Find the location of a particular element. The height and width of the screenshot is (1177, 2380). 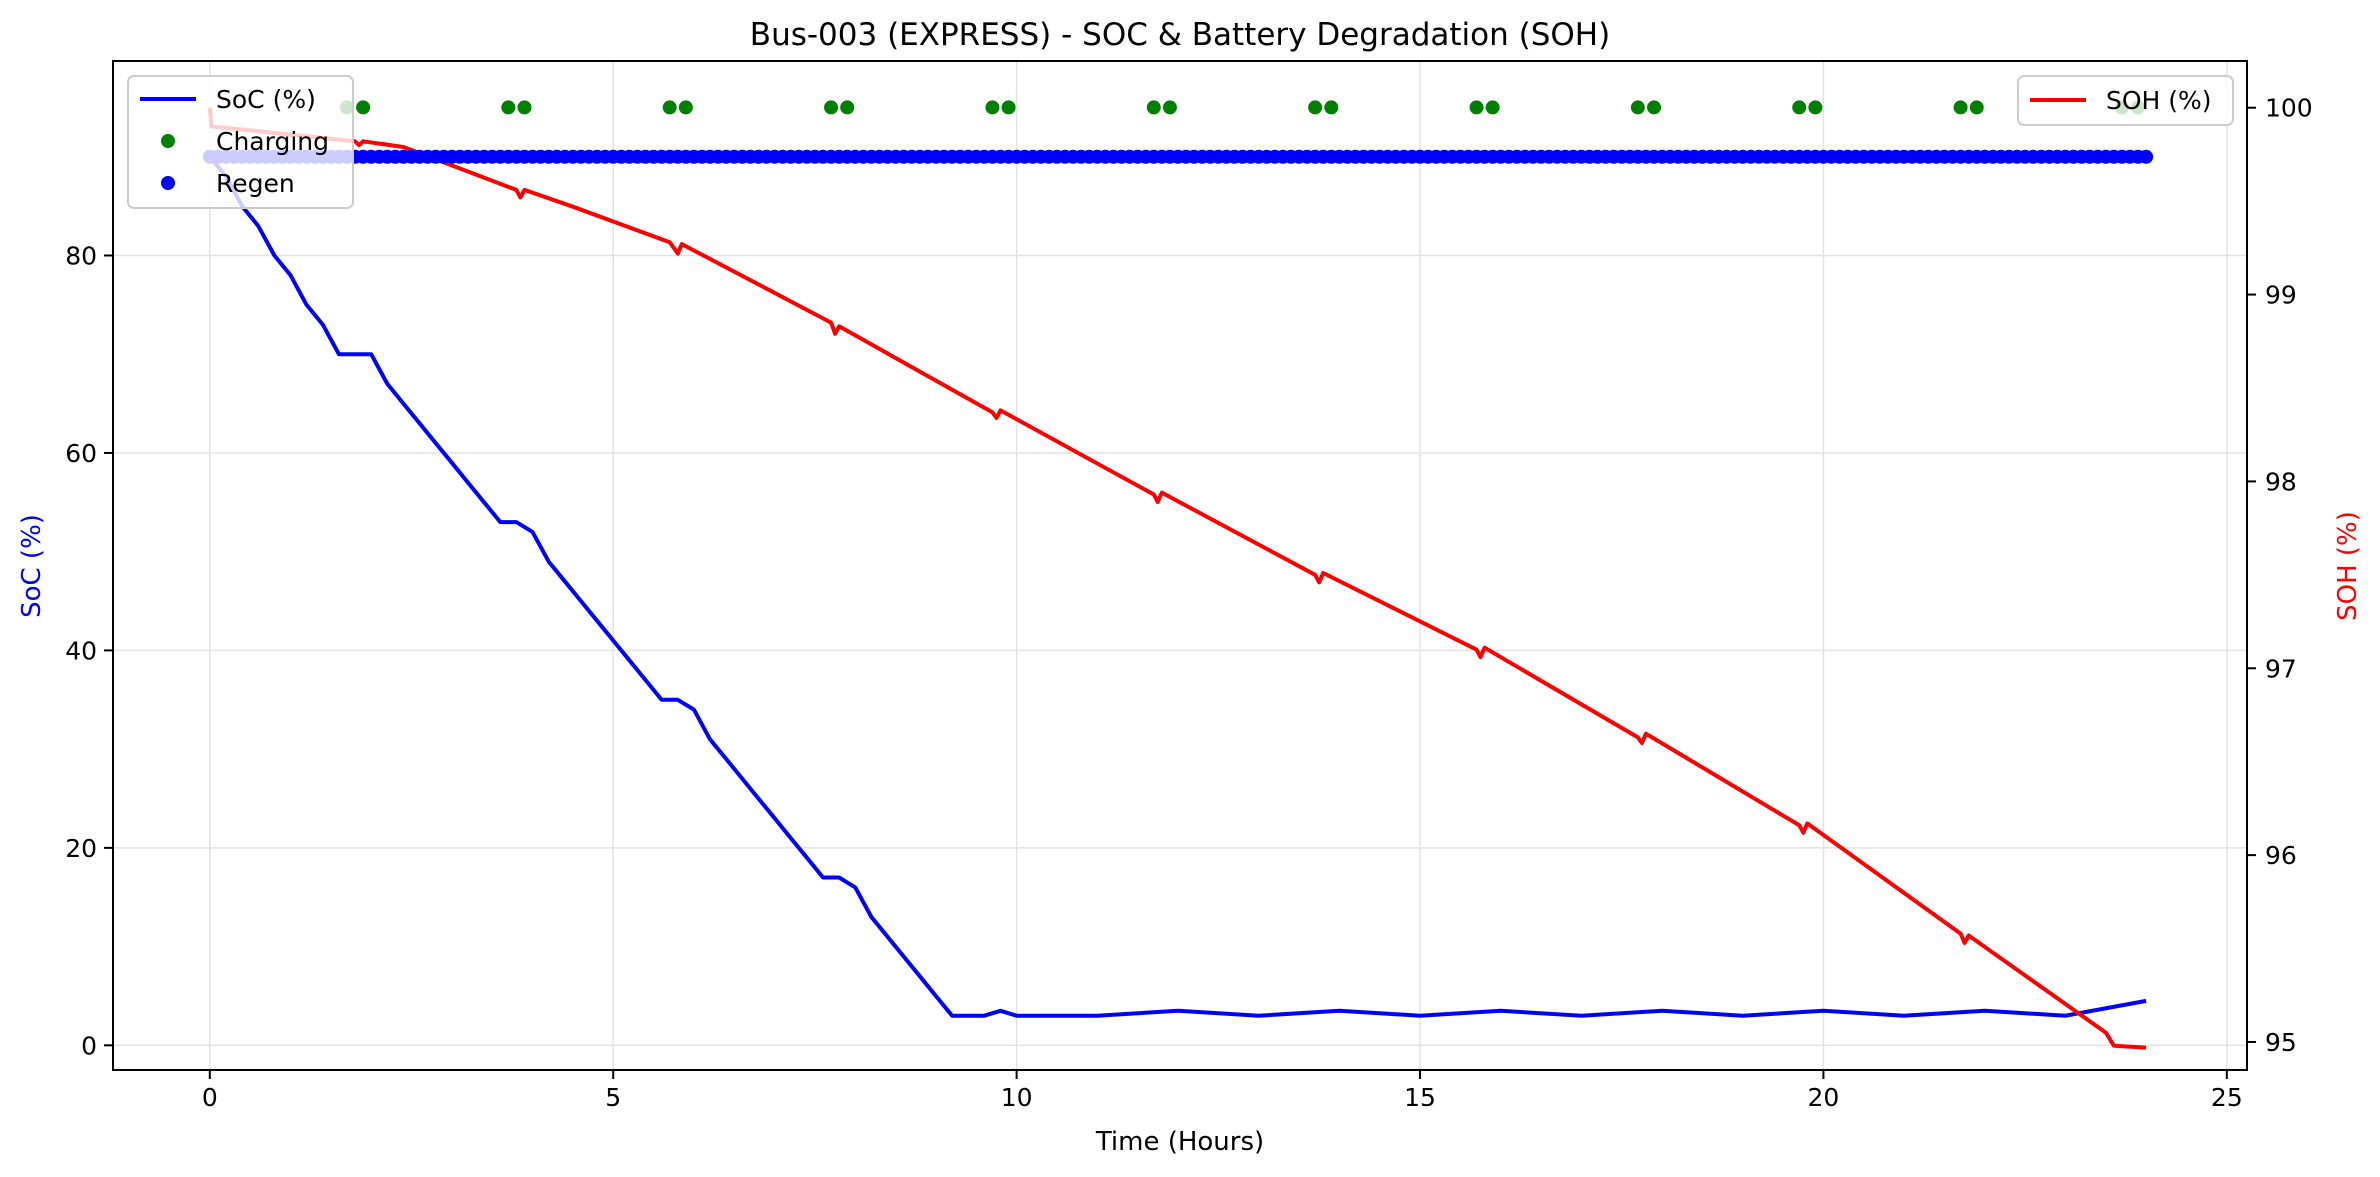

legend-left: SoC (%) Charging Regen is located at coordinates (240, 142).